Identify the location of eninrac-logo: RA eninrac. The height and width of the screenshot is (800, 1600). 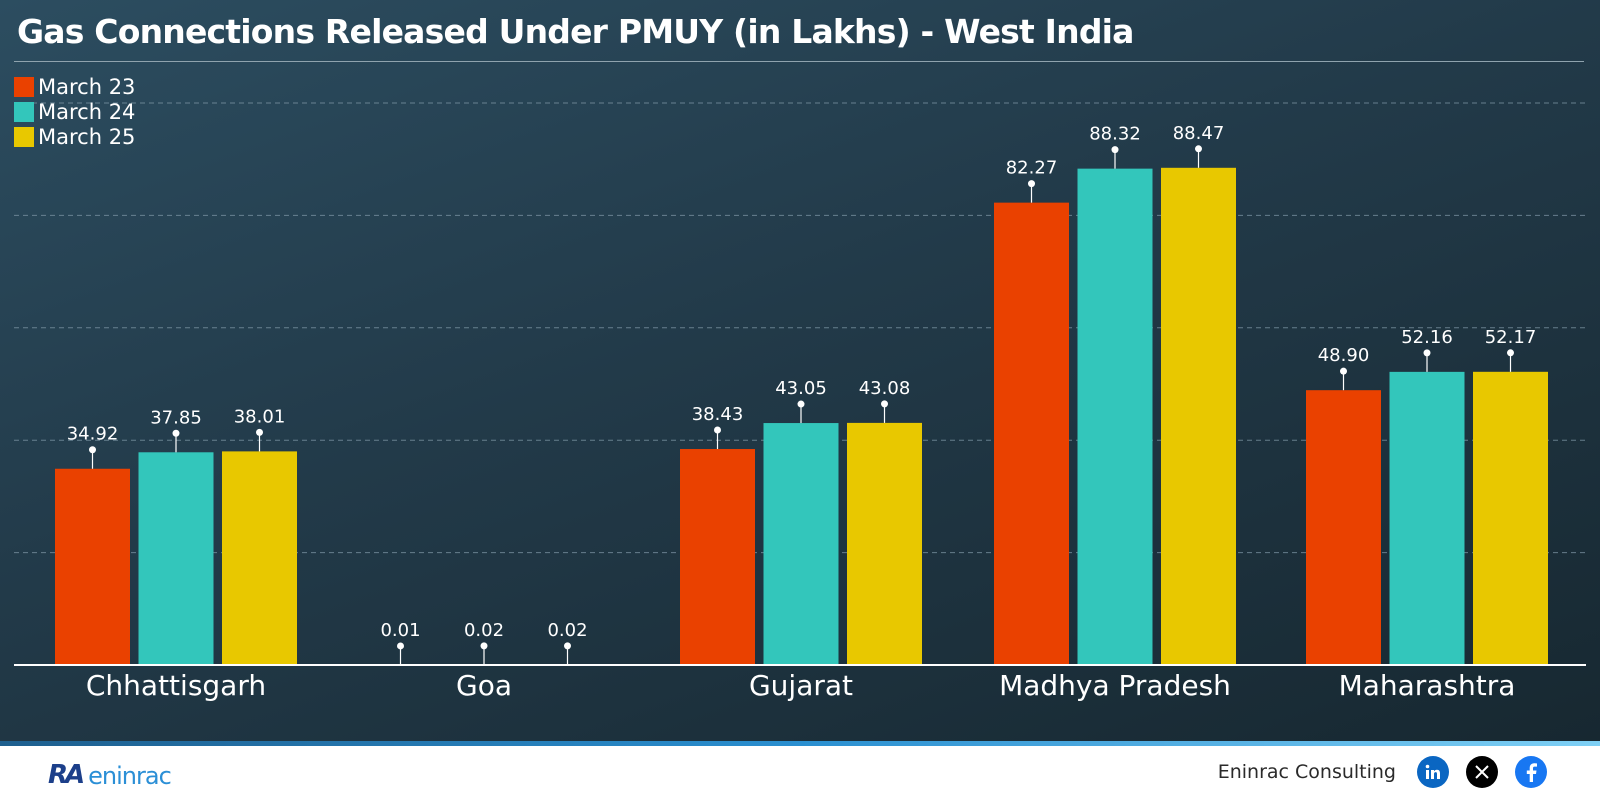
(110, 773).